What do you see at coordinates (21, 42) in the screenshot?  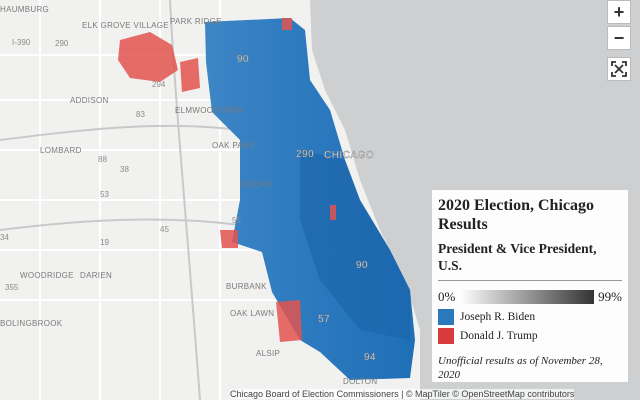 I see `map-label: I-390` at bounding box center [21, 42].